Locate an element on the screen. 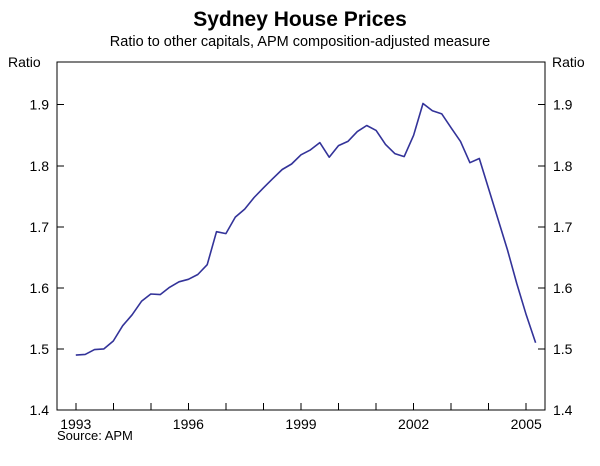 Image resolution: width=600 pixels, height=466 pixels. y-tick-label-left: 1.9 is located at coordinates (40, 105).